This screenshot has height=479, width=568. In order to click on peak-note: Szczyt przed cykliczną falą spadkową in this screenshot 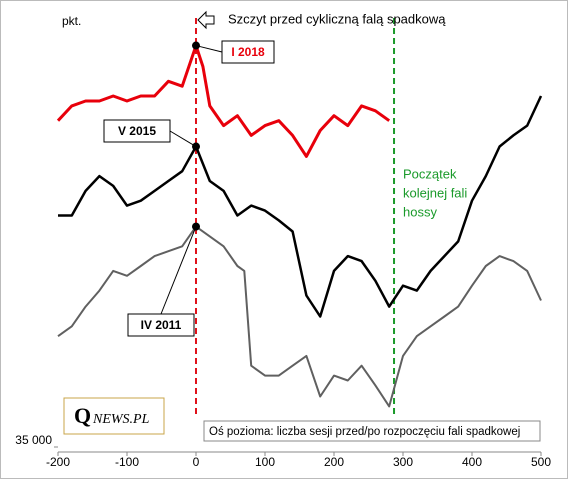, I will do `click(337, 18)`.